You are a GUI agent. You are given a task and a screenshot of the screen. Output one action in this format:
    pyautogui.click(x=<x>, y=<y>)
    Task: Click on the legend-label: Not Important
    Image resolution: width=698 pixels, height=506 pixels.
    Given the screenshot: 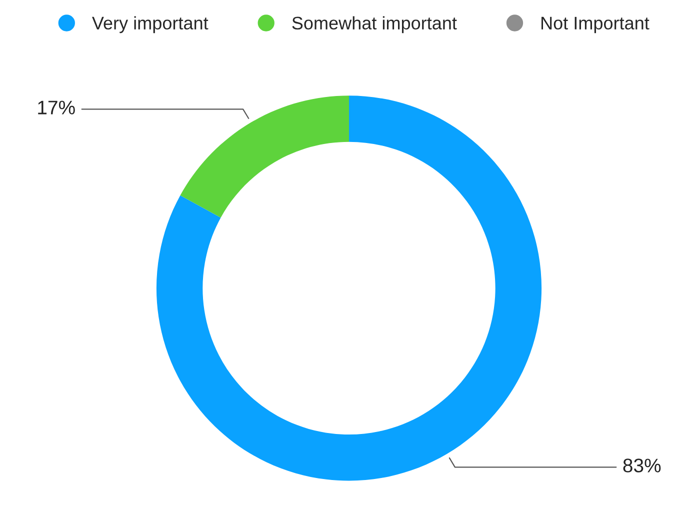 What is the action you would take?
    pyautogui.click(x=596, y=25)
    